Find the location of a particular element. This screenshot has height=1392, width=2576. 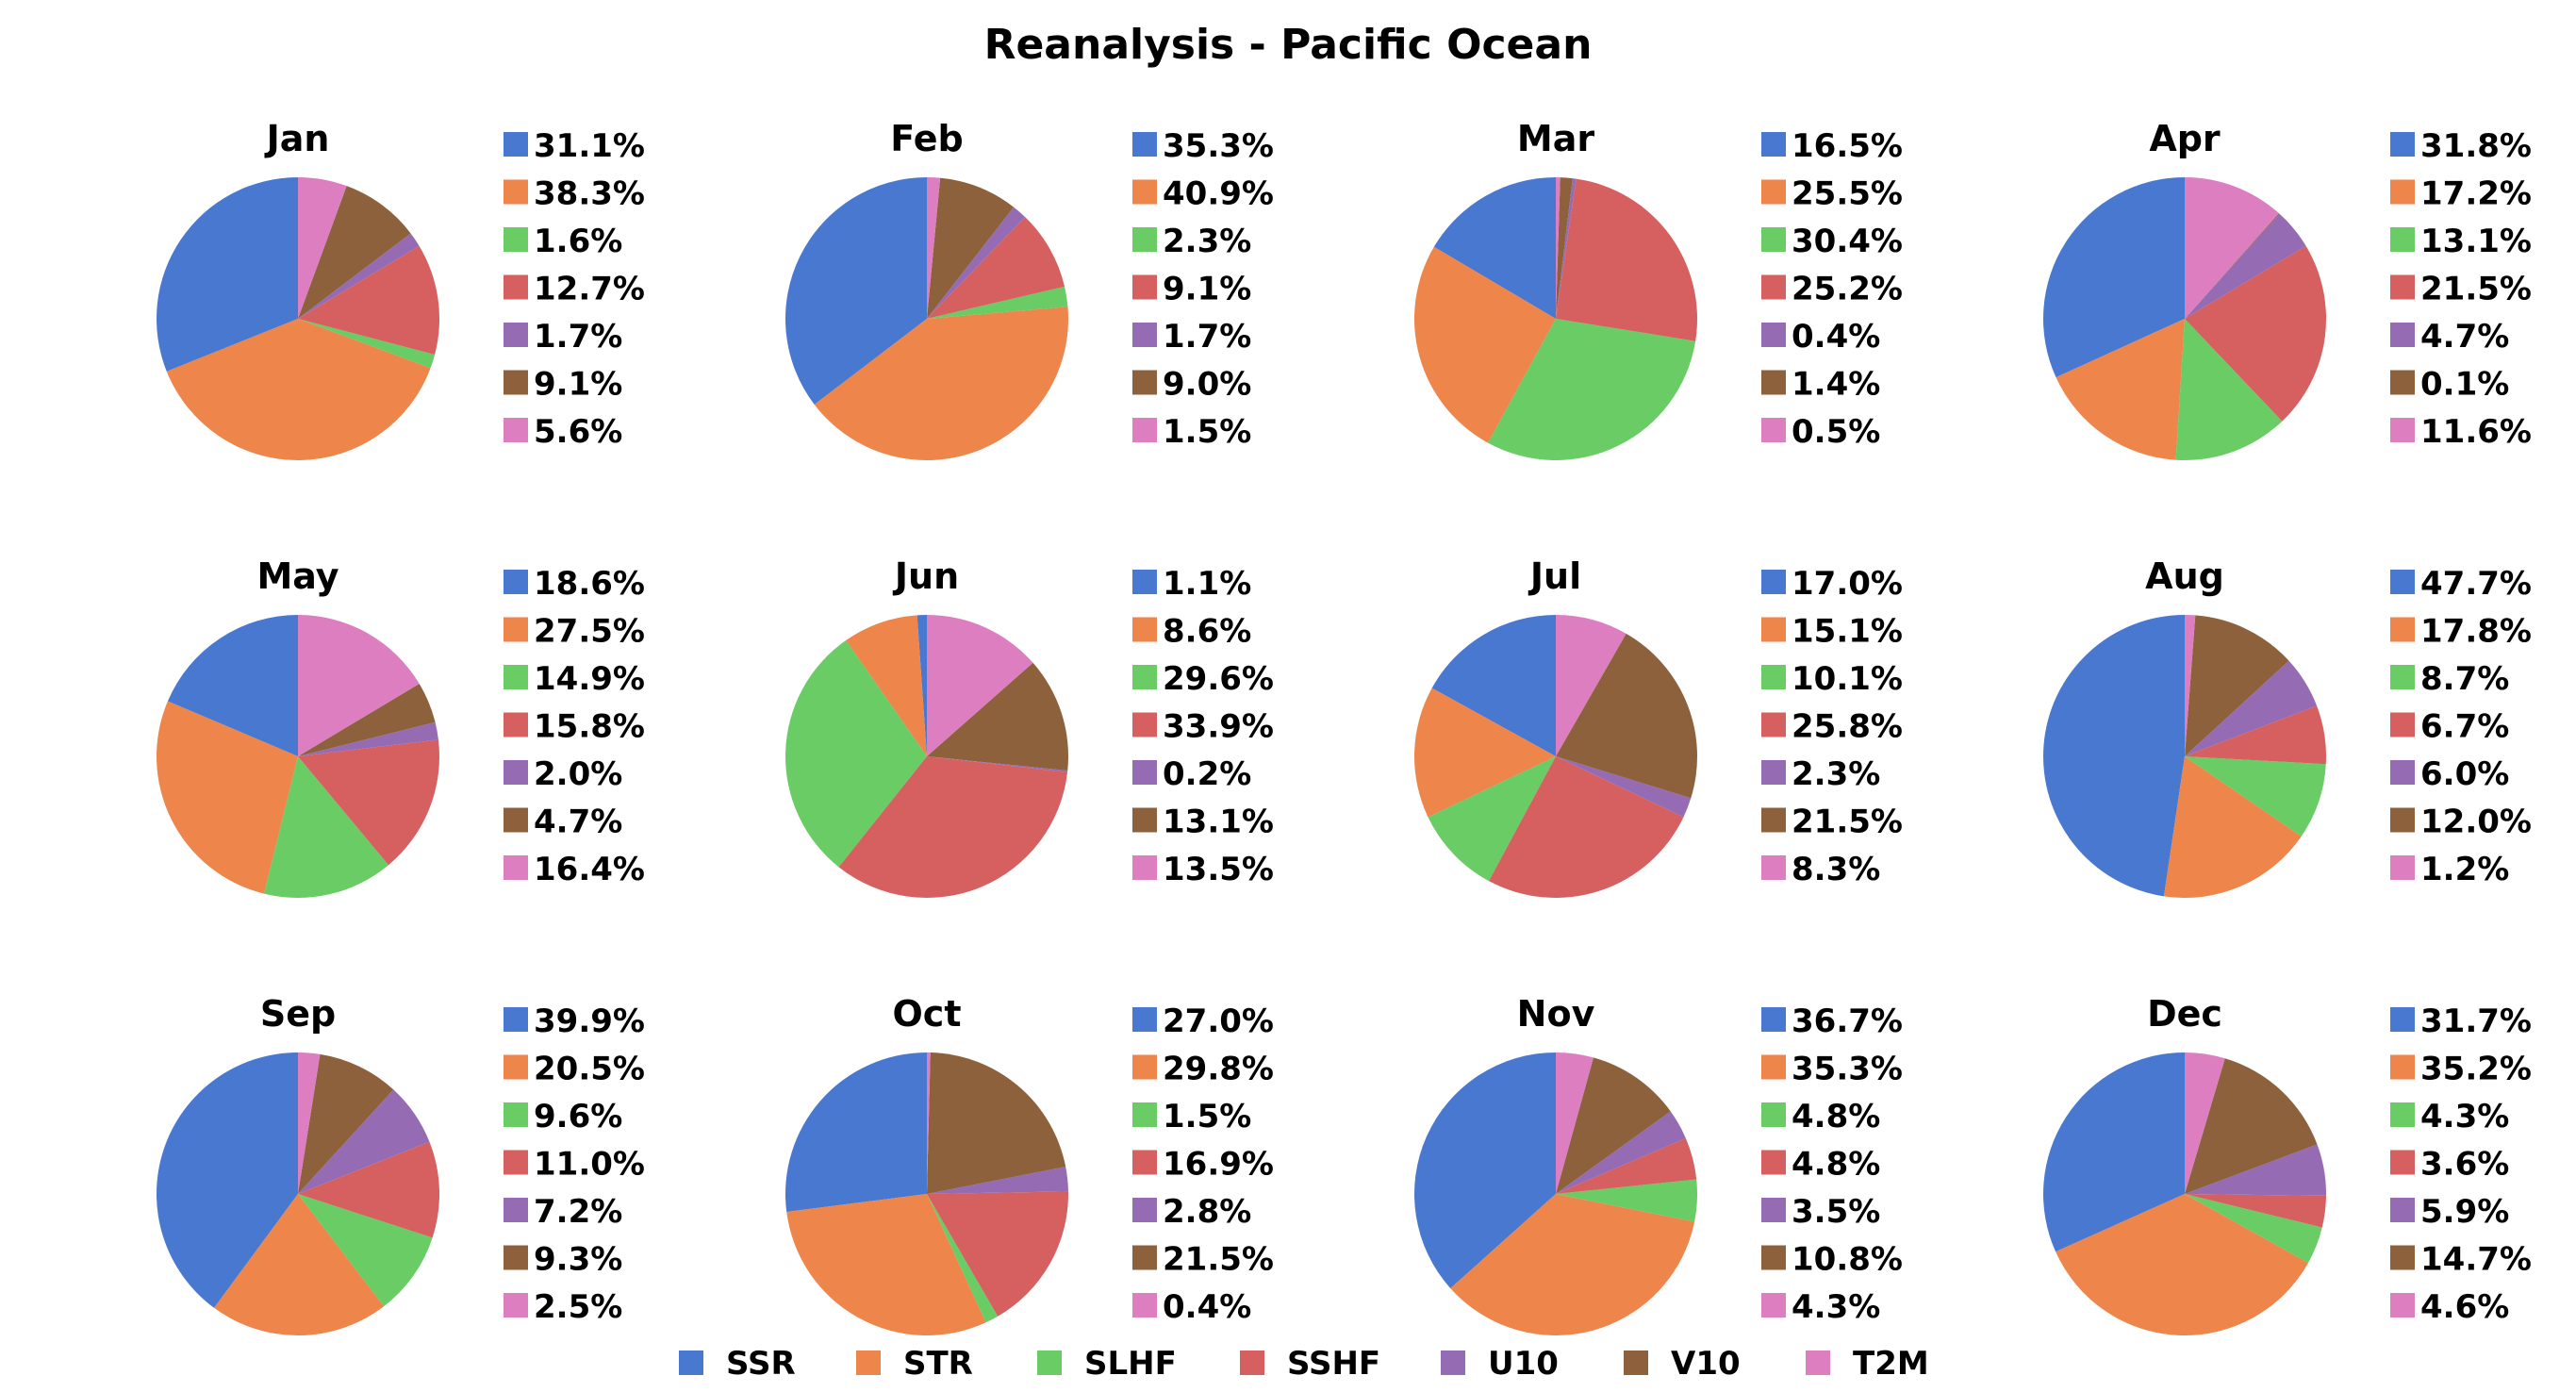

legend-swatch-u10 is located at coordinates (1453, 1363).